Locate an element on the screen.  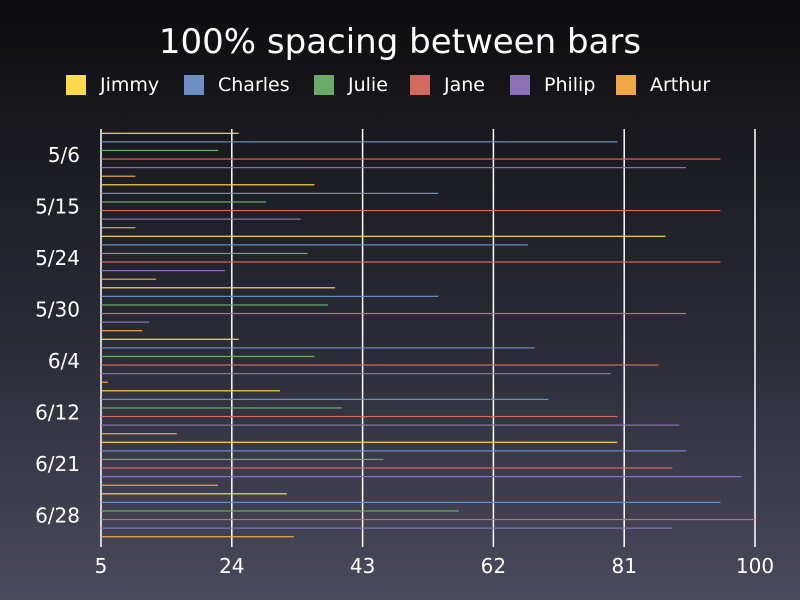
y-tick-label: 5/15 is located at coordinates (57, 206).